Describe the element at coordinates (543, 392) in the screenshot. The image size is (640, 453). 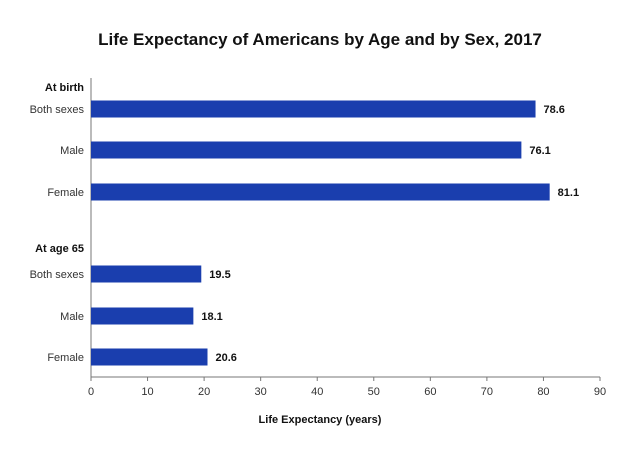
I see `x-tick-label: 80` at that location.